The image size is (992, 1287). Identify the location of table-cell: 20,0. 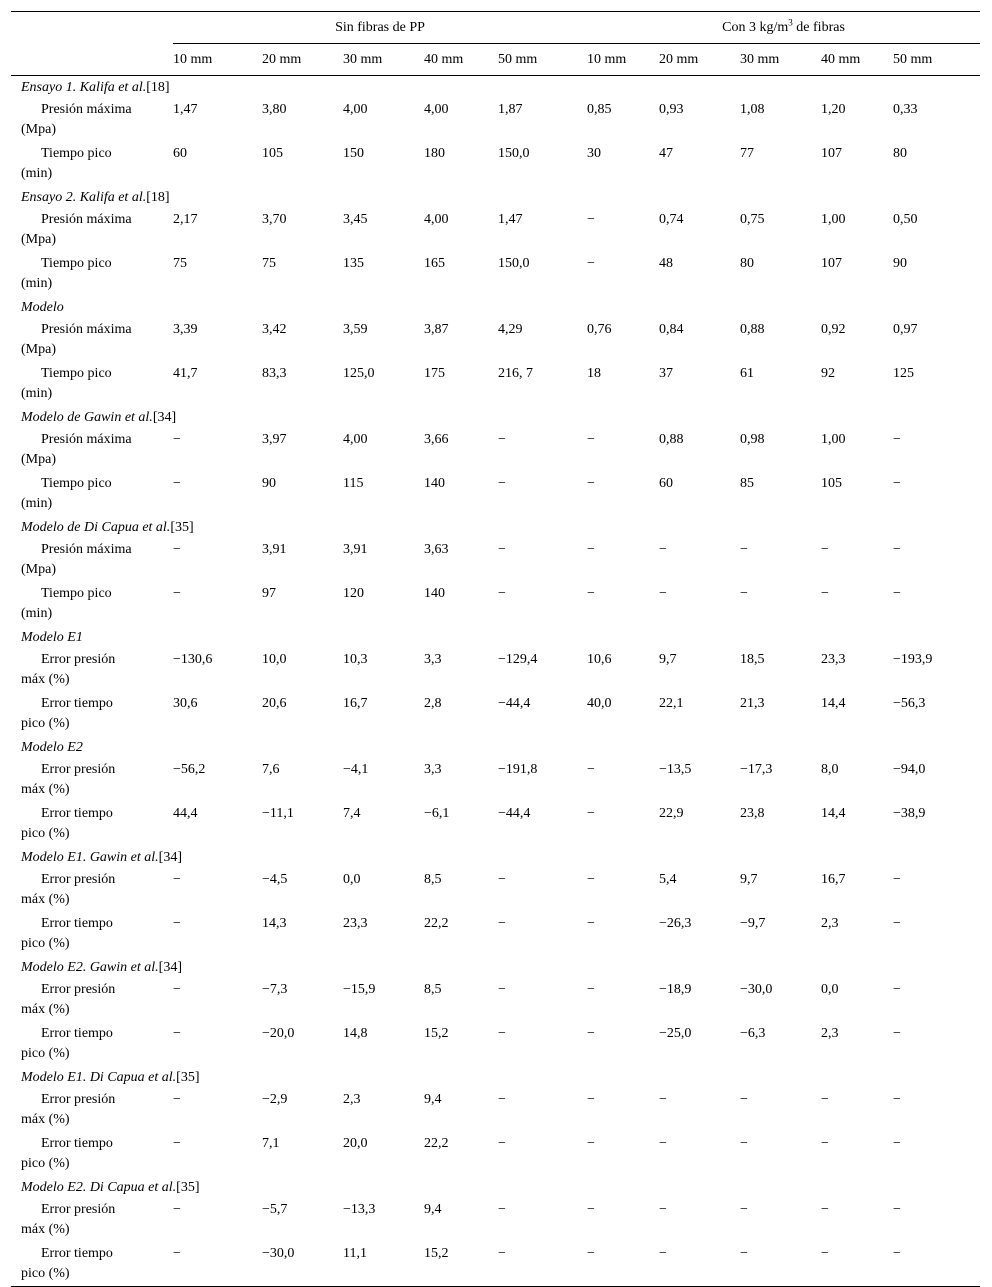
(355, 1143).